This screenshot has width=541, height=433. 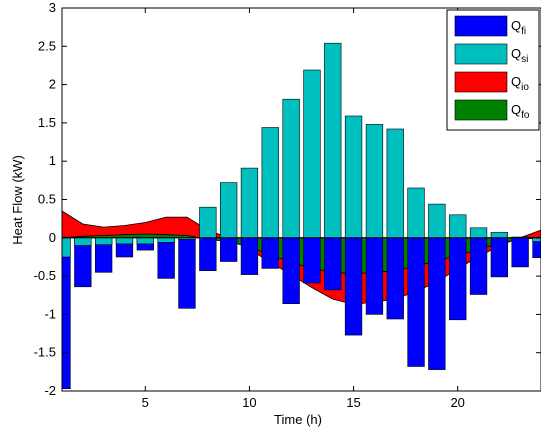 What do you see at coordinates (395, 183) in the screenshot?
I see `bar-q-si-h17` at bounding box center [395, 183].